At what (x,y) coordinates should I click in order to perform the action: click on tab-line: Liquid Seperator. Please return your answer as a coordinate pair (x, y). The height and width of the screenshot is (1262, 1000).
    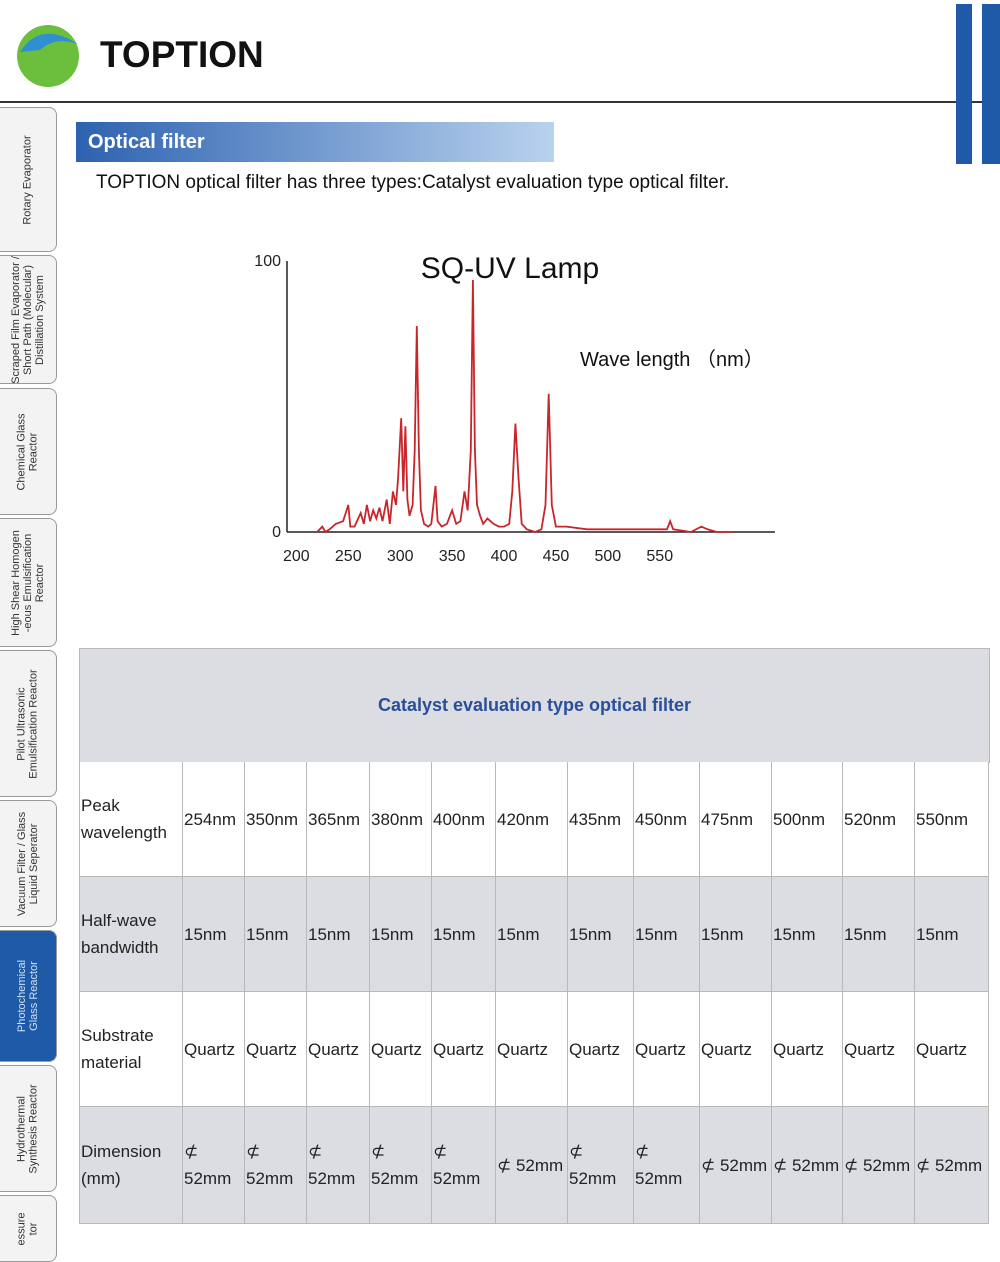
    Looking at the image, I should click on (34, 863).